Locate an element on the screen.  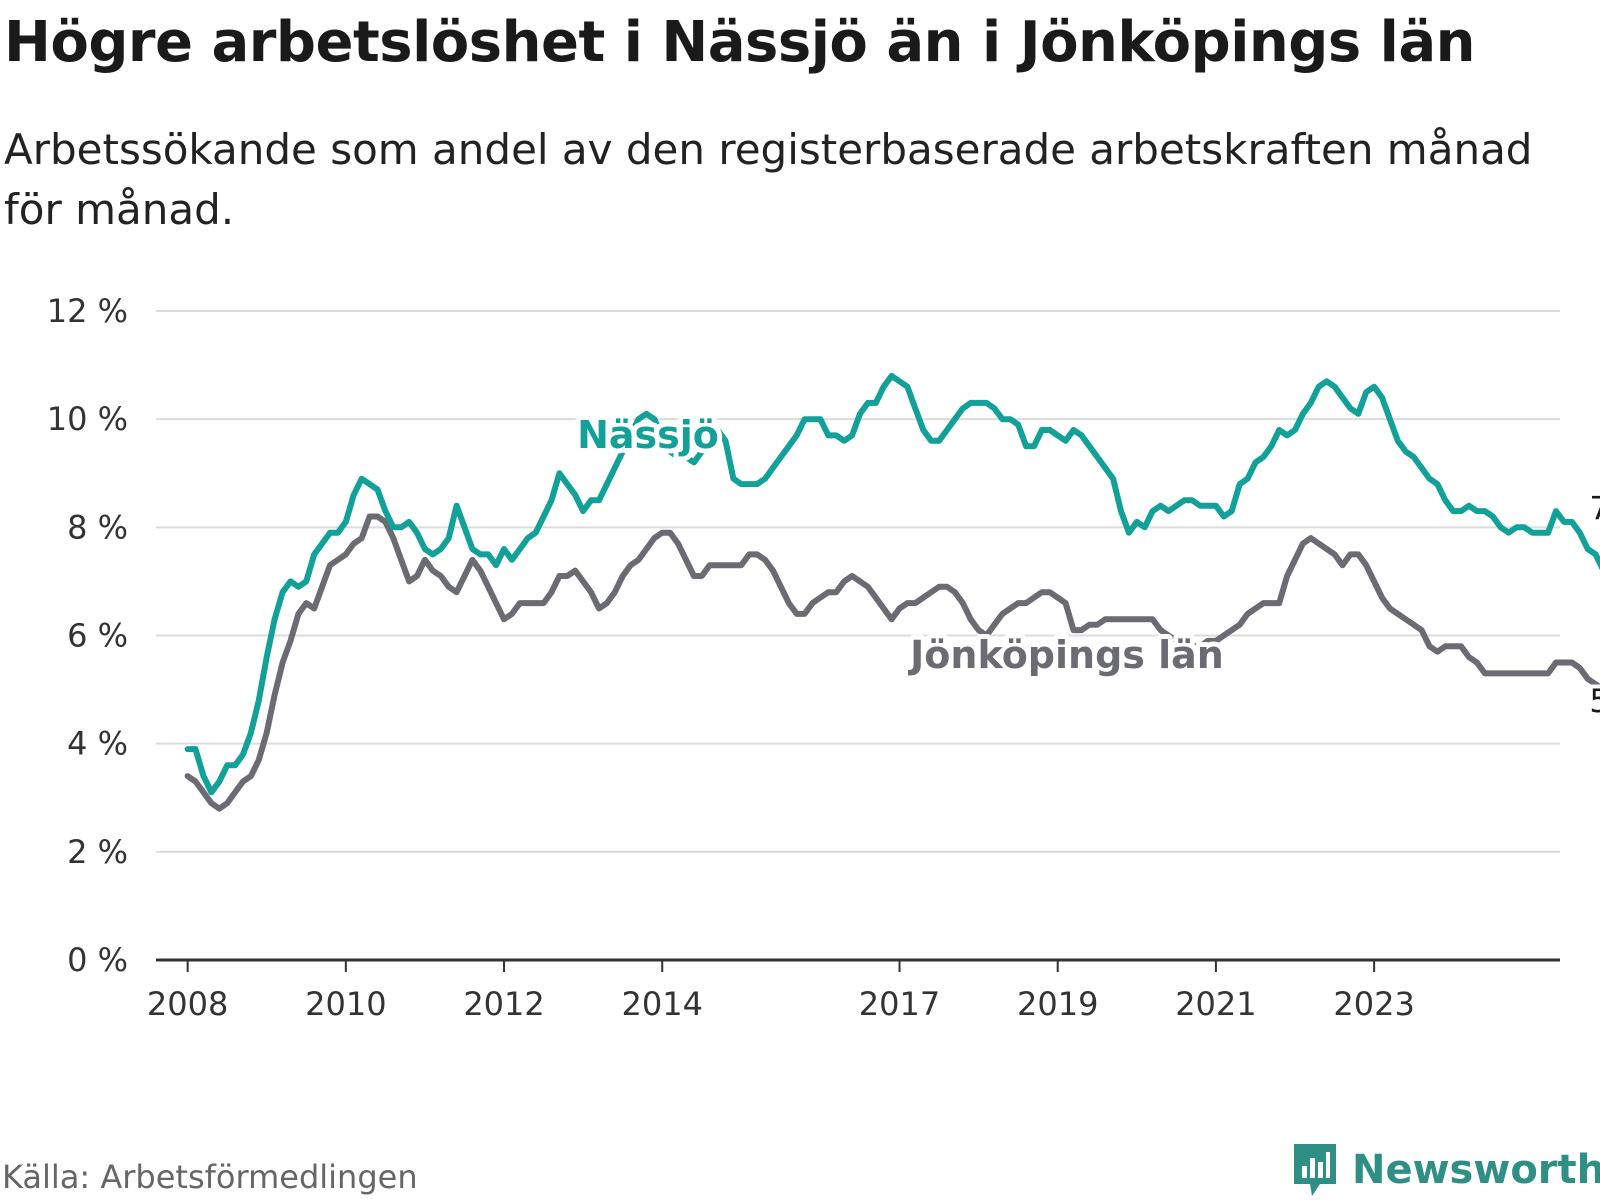
series-label-jonkopings-lan: Jönköpings län is located at coordinates (1065, 655).